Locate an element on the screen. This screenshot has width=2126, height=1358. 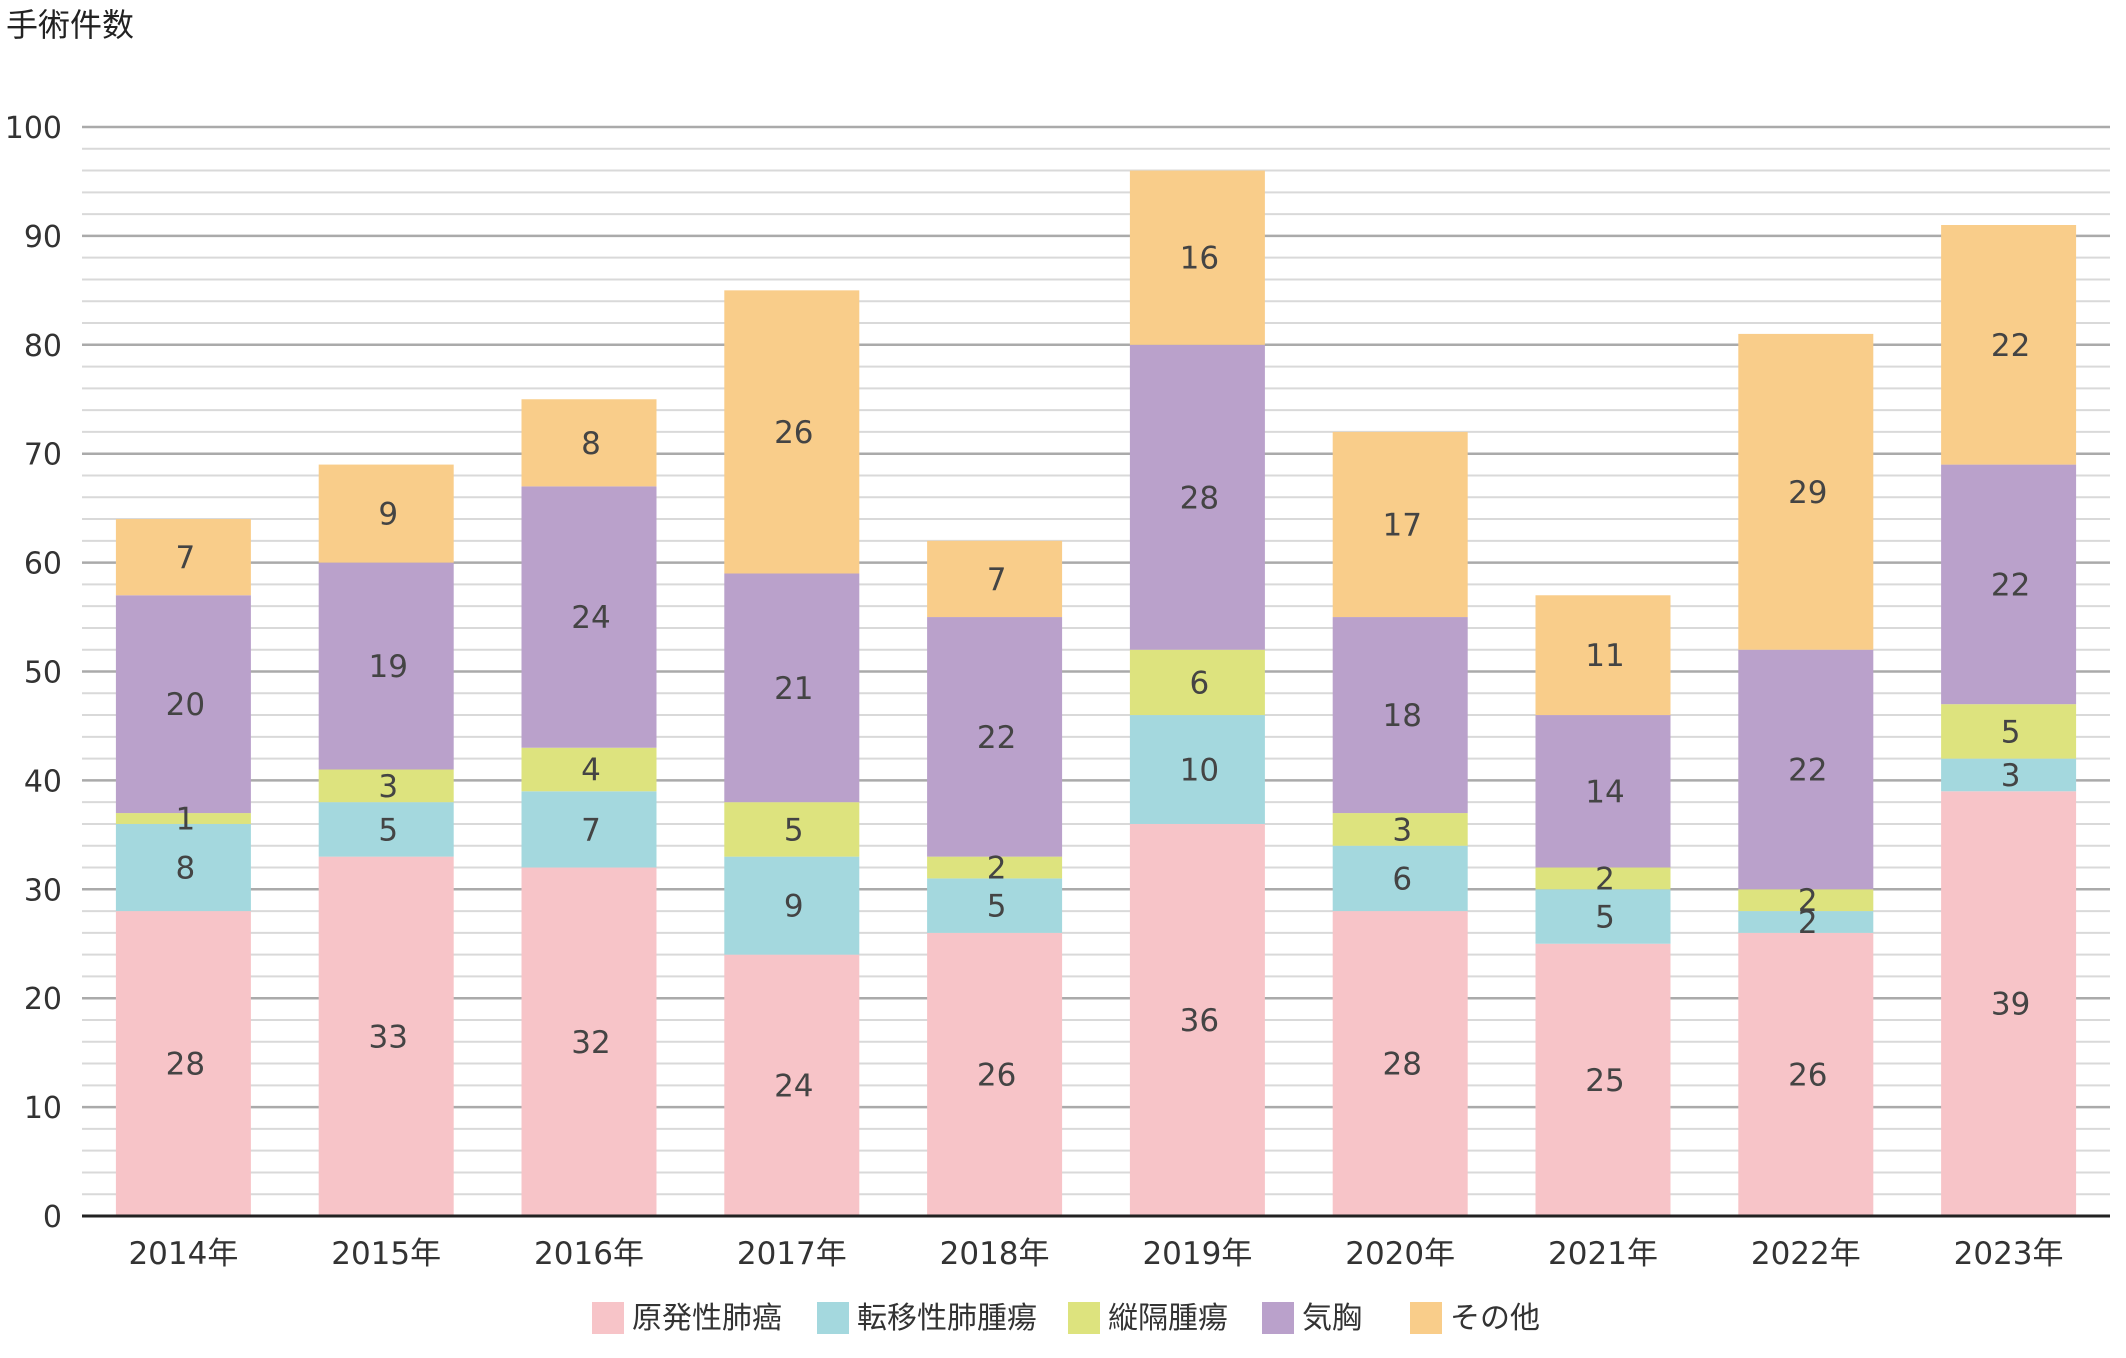
y-tick-label: 100 is located at coordinates (33, 128).